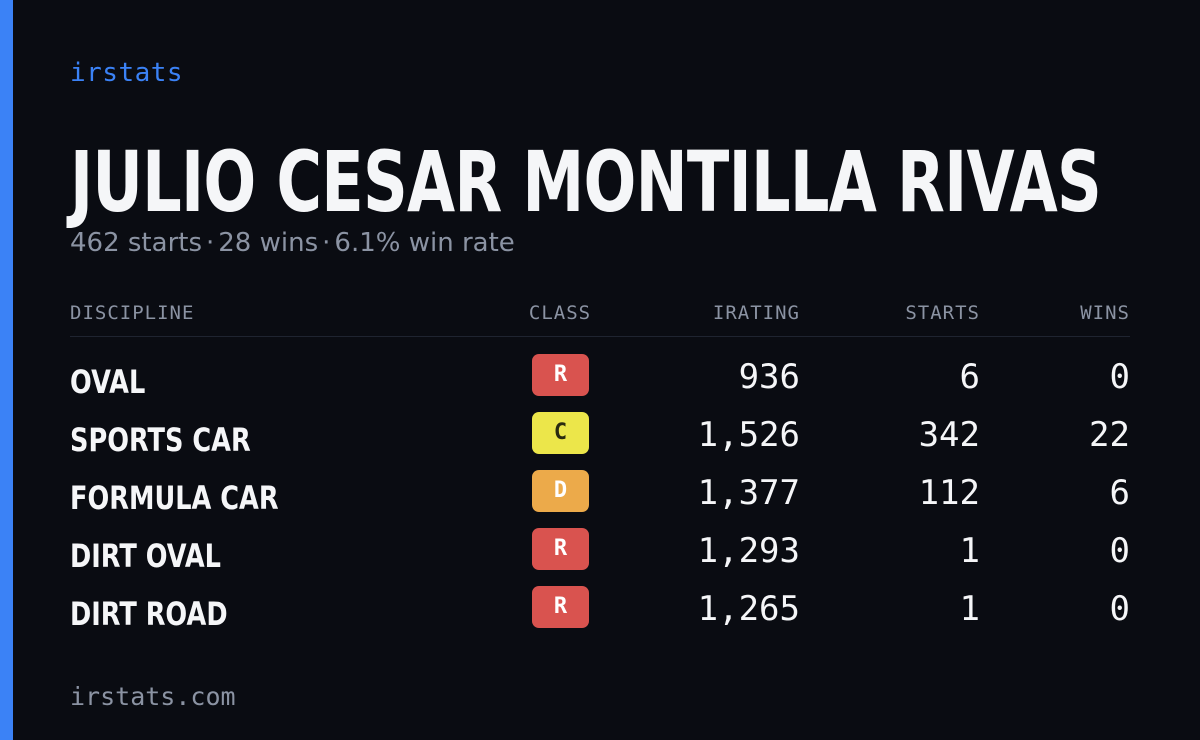 Image resolution: width=1200 pixels, height=740 pixels. Describe the element at coordinates (600, 556) in the screenshot. I see `table-row: DIRT OVAL R 1,293 1 0` at that location.